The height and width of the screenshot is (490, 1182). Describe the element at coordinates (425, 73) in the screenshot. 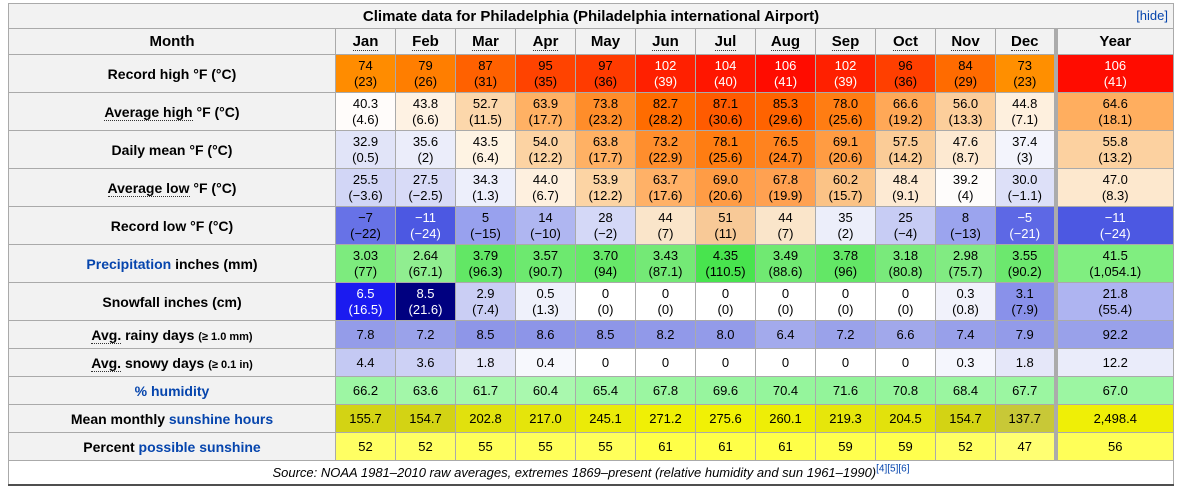

I see `cell-record-high-feb: 79 (26)` at that location.